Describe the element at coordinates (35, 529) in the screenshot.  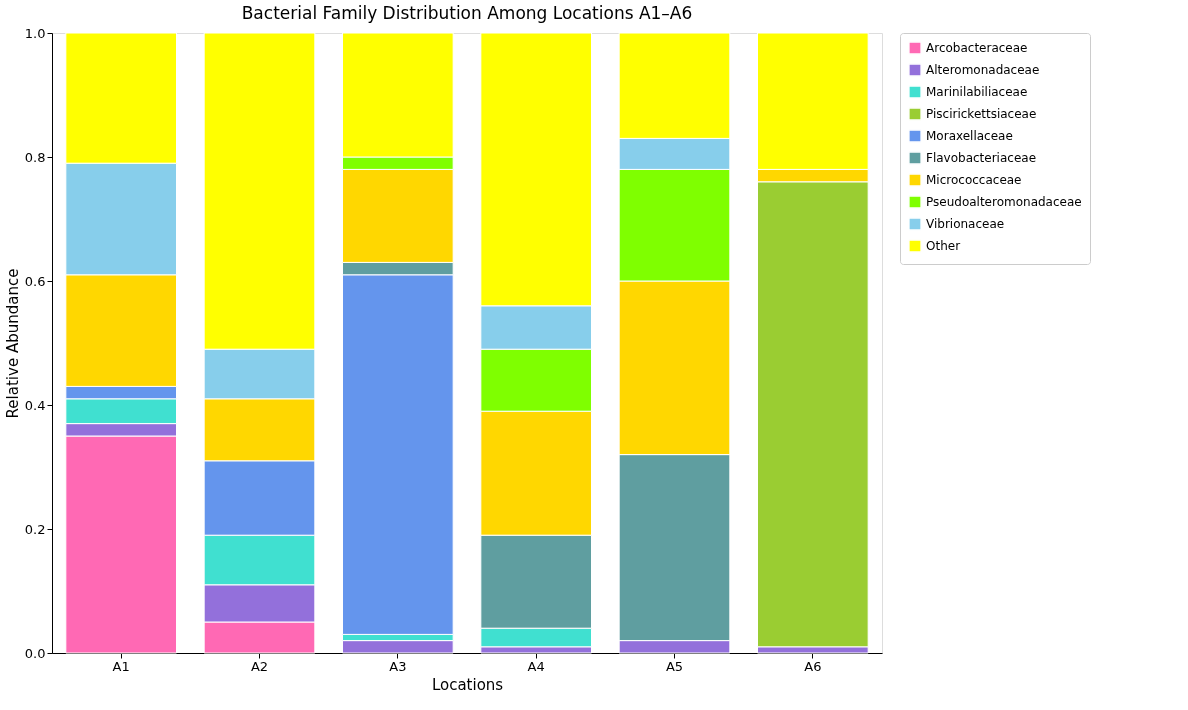
I see `y-tick-label: 0.2` at that location.